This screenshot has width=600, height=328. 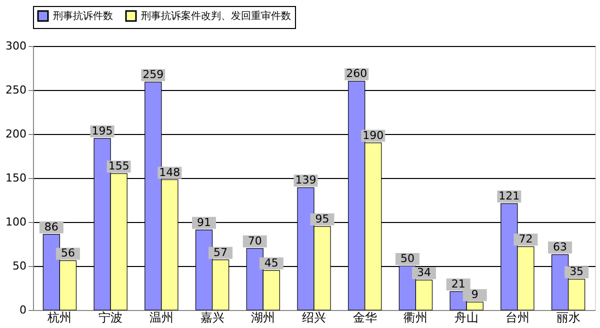 What do you see at coordinates (204, 222) in the screenshot?
I see `data-label: 91` at bounding box center [204, 222].